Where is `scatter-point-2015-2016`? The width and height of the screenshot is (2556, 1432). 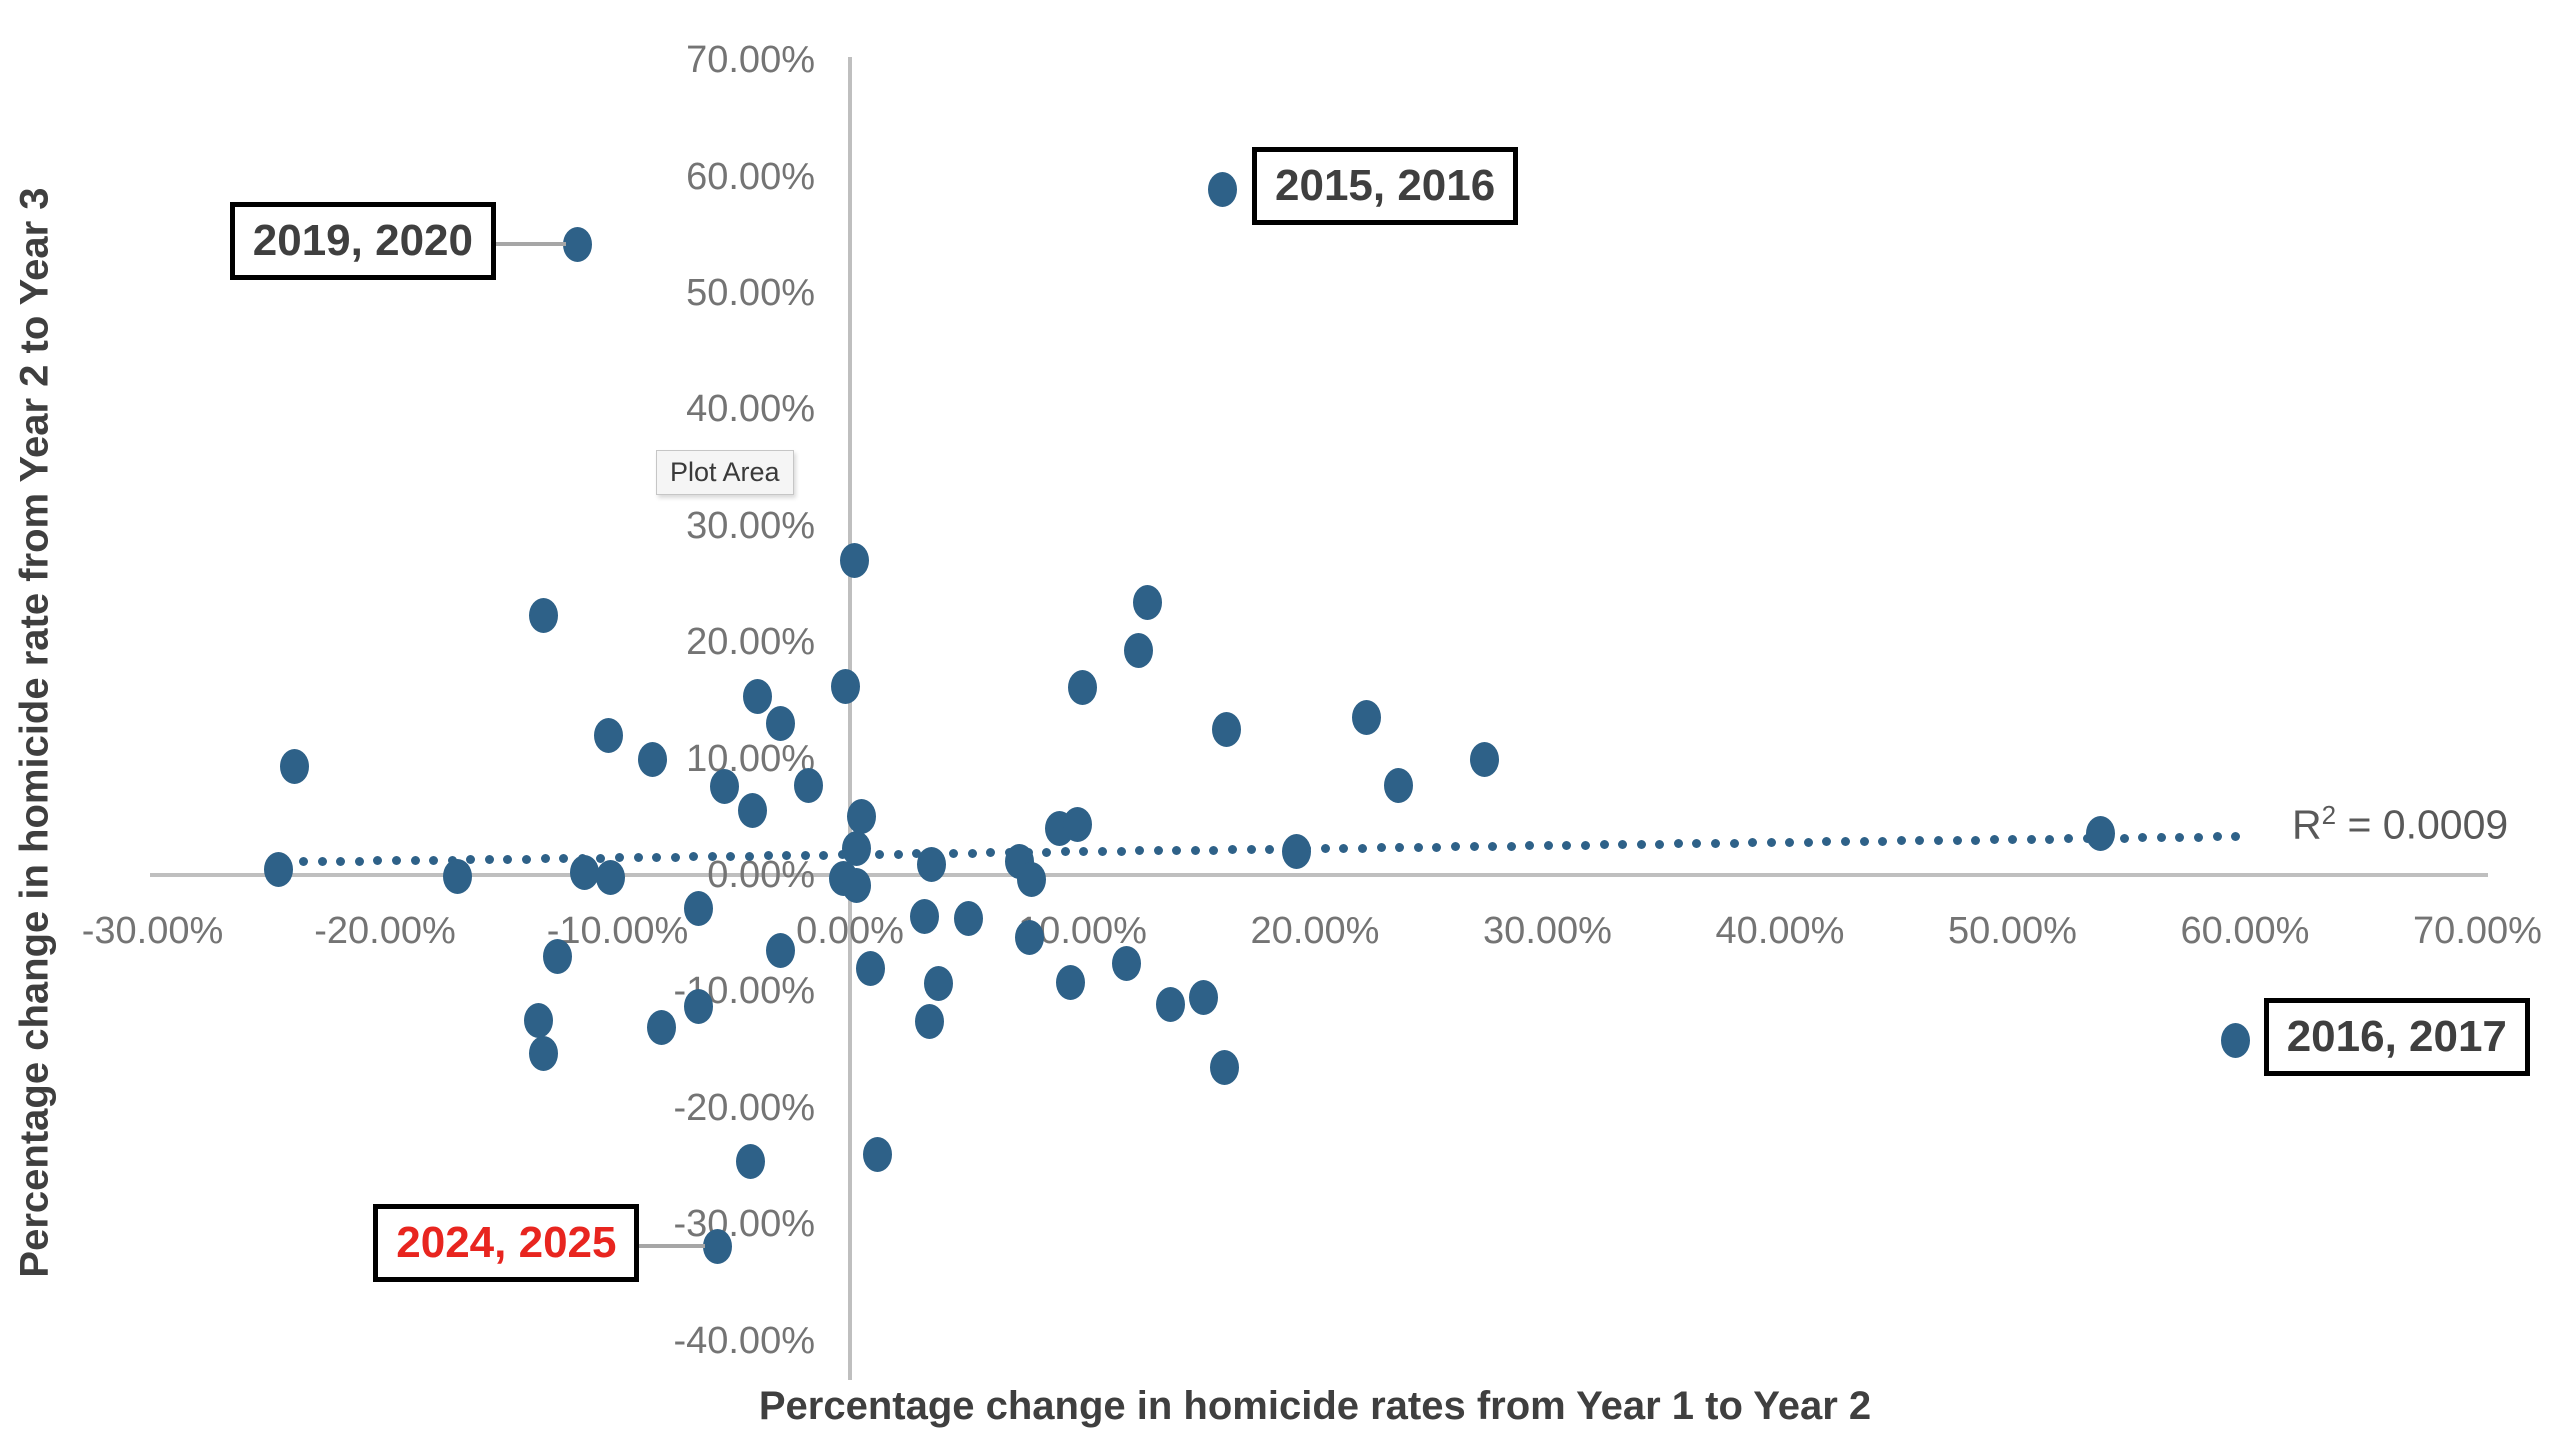 scatter-point-2015-2016 is located at coordinates (1222, 189).